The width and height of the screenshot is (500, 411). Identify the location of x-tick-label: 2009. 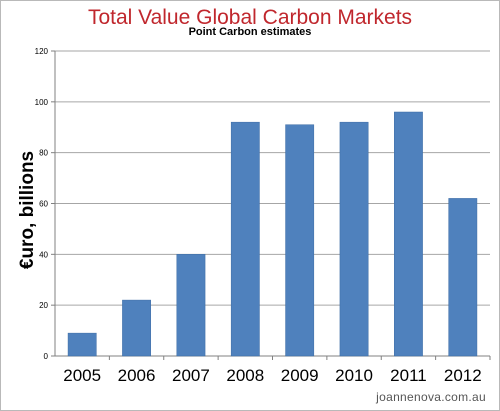
(300, 375).